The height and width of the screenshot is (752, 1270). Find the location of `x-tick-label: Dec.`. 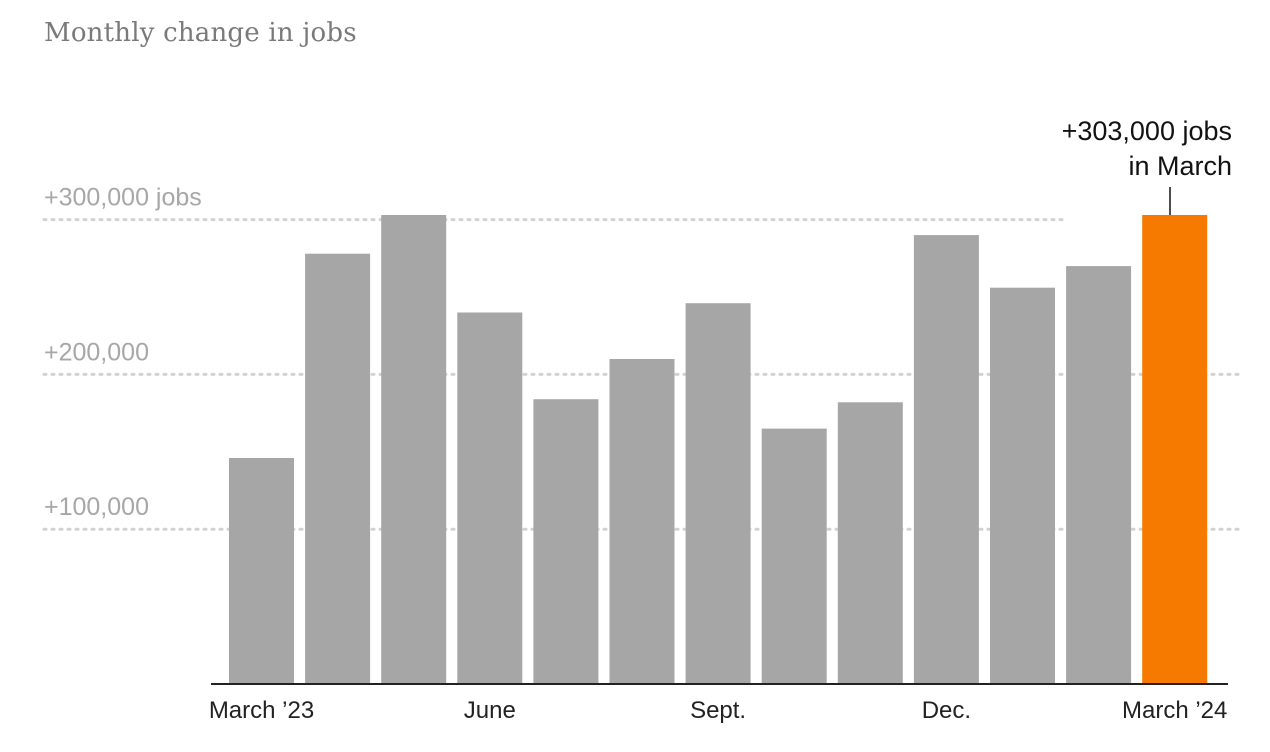

x-tick-label: Dec. is located at coordinates (946, 710).